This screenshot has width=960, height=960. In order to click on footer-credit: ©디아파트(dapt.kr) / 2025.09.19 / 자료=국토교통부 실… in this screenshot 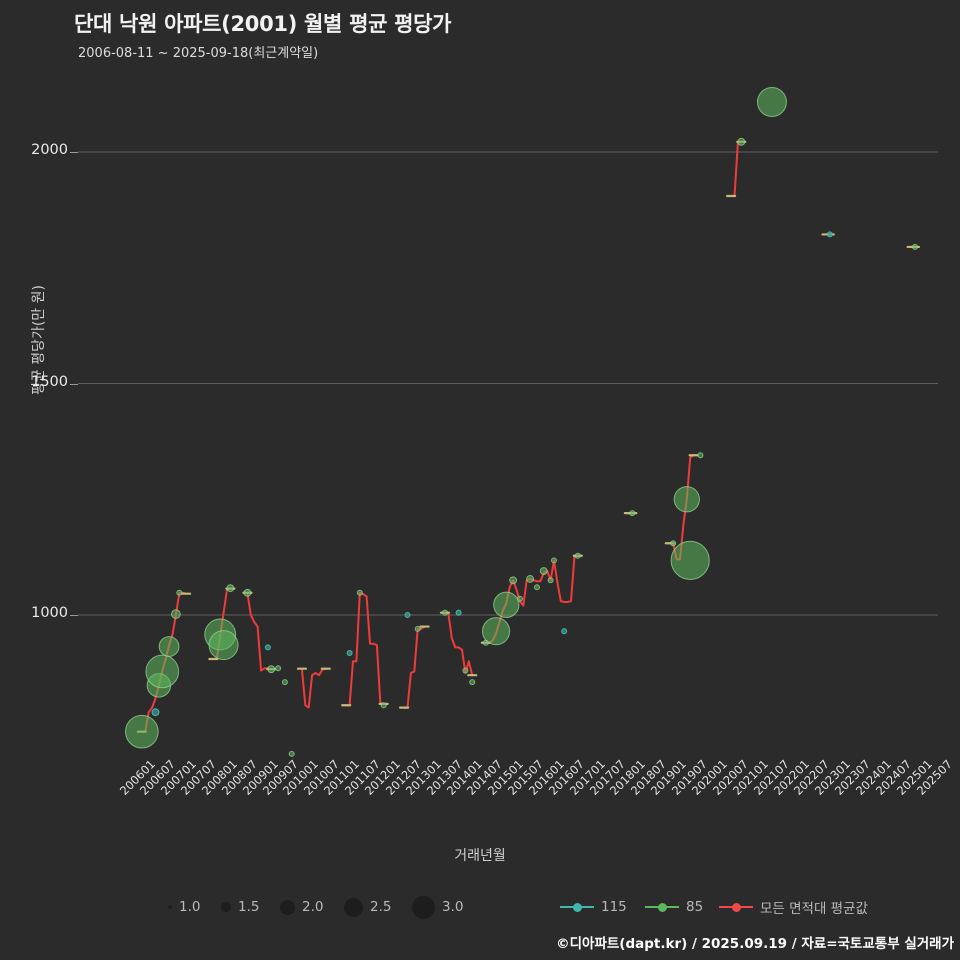, I will do `click(755, 944)`.